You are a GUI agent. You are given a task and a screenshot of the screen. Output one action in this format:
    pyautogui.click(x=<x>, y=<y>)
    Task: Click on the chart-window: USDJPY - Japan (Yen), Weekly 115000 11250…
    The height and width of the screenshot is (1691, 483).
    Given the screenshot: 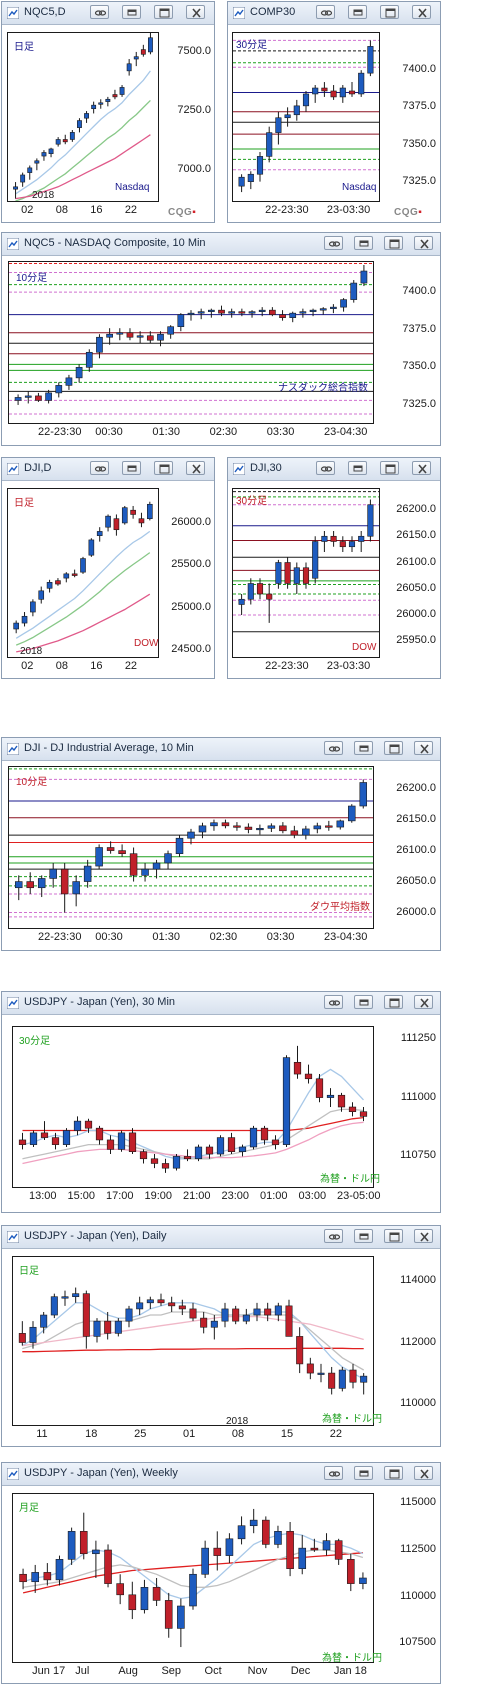 What is the action you would take?
    pyautogui.click(x=221, y=1573)
    